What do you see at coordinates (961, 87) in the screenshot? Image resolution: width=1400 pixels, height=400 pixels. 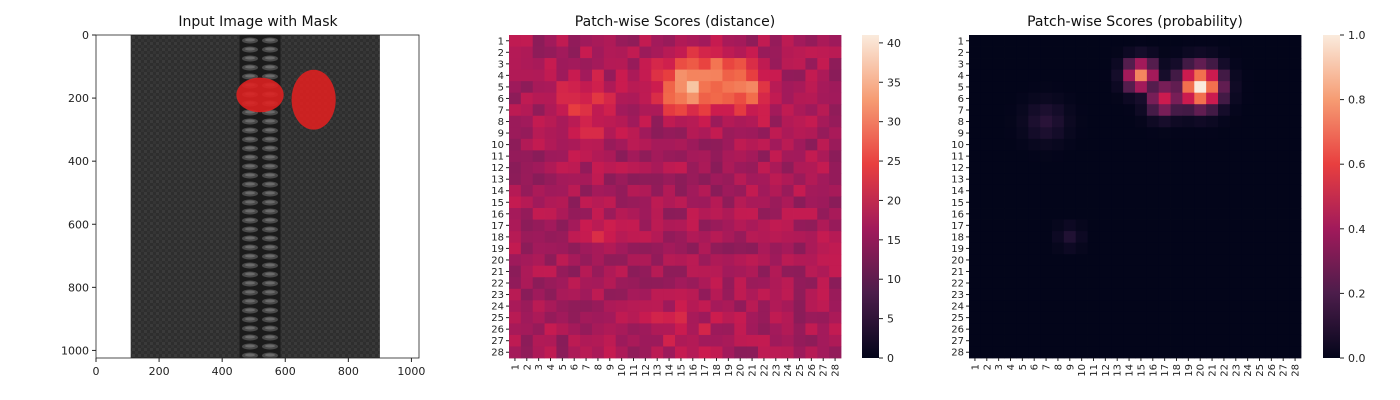 I see `row-tick-label: 5` at bounding box center [961, 87].